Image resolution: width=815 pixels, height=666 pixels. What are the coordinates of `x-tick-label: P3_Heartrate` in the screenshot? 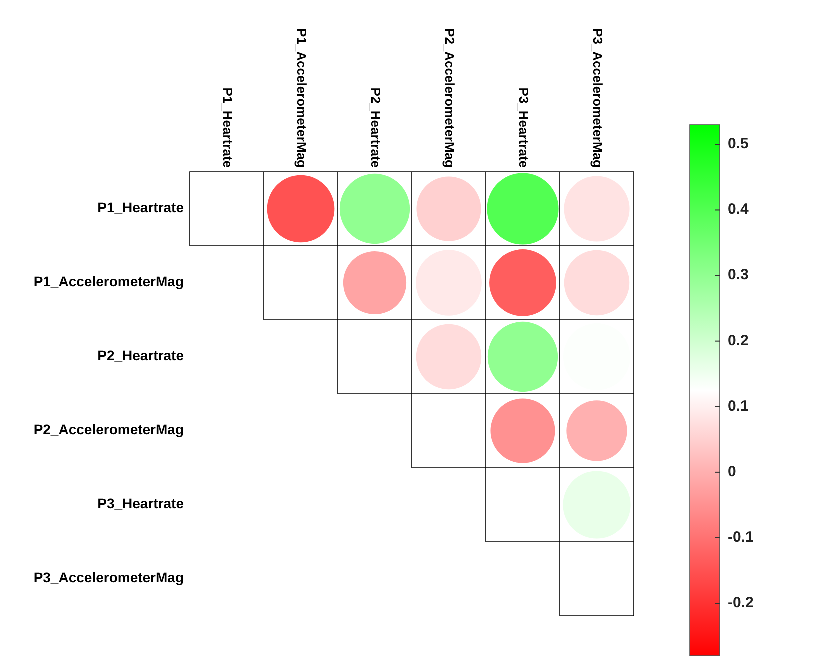 It's located at (524, 128).